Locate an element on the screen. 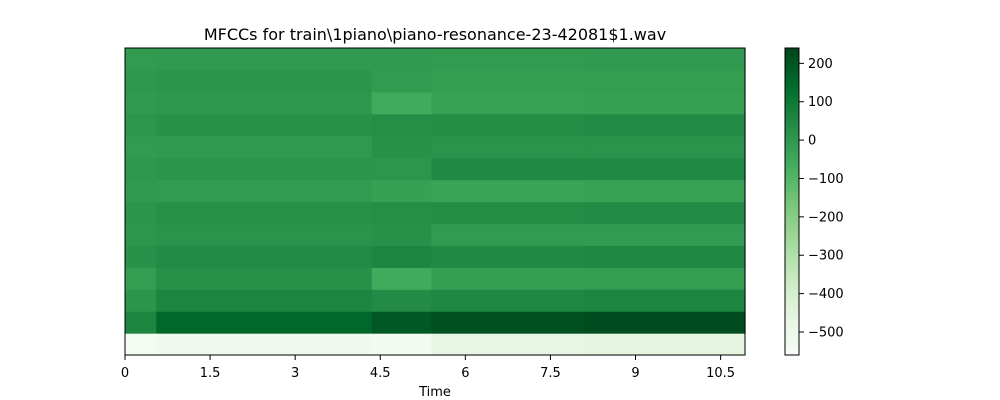 This screenshot has height=400, width=1000. x-tick-label: 0 is located at coordinates (125, 373).